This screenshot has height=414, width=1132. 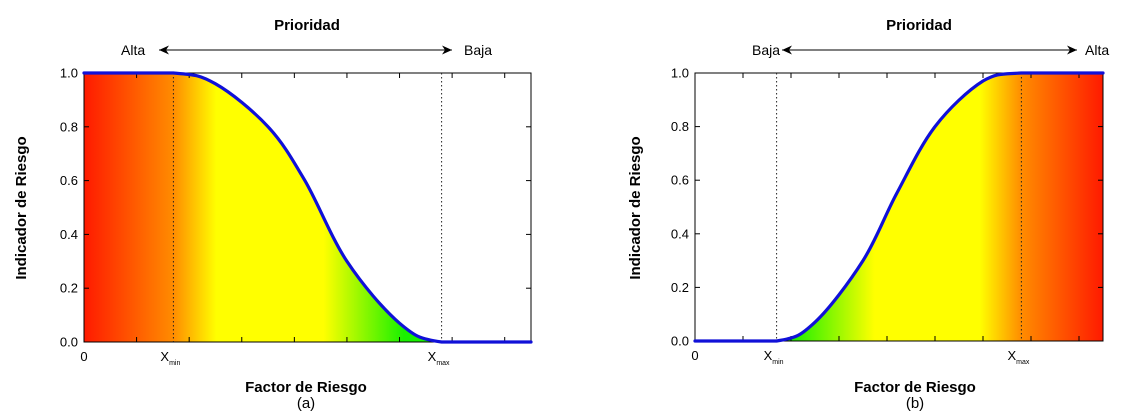 I want to click on priority-left-label: Alta, so click(x=133, y=50).